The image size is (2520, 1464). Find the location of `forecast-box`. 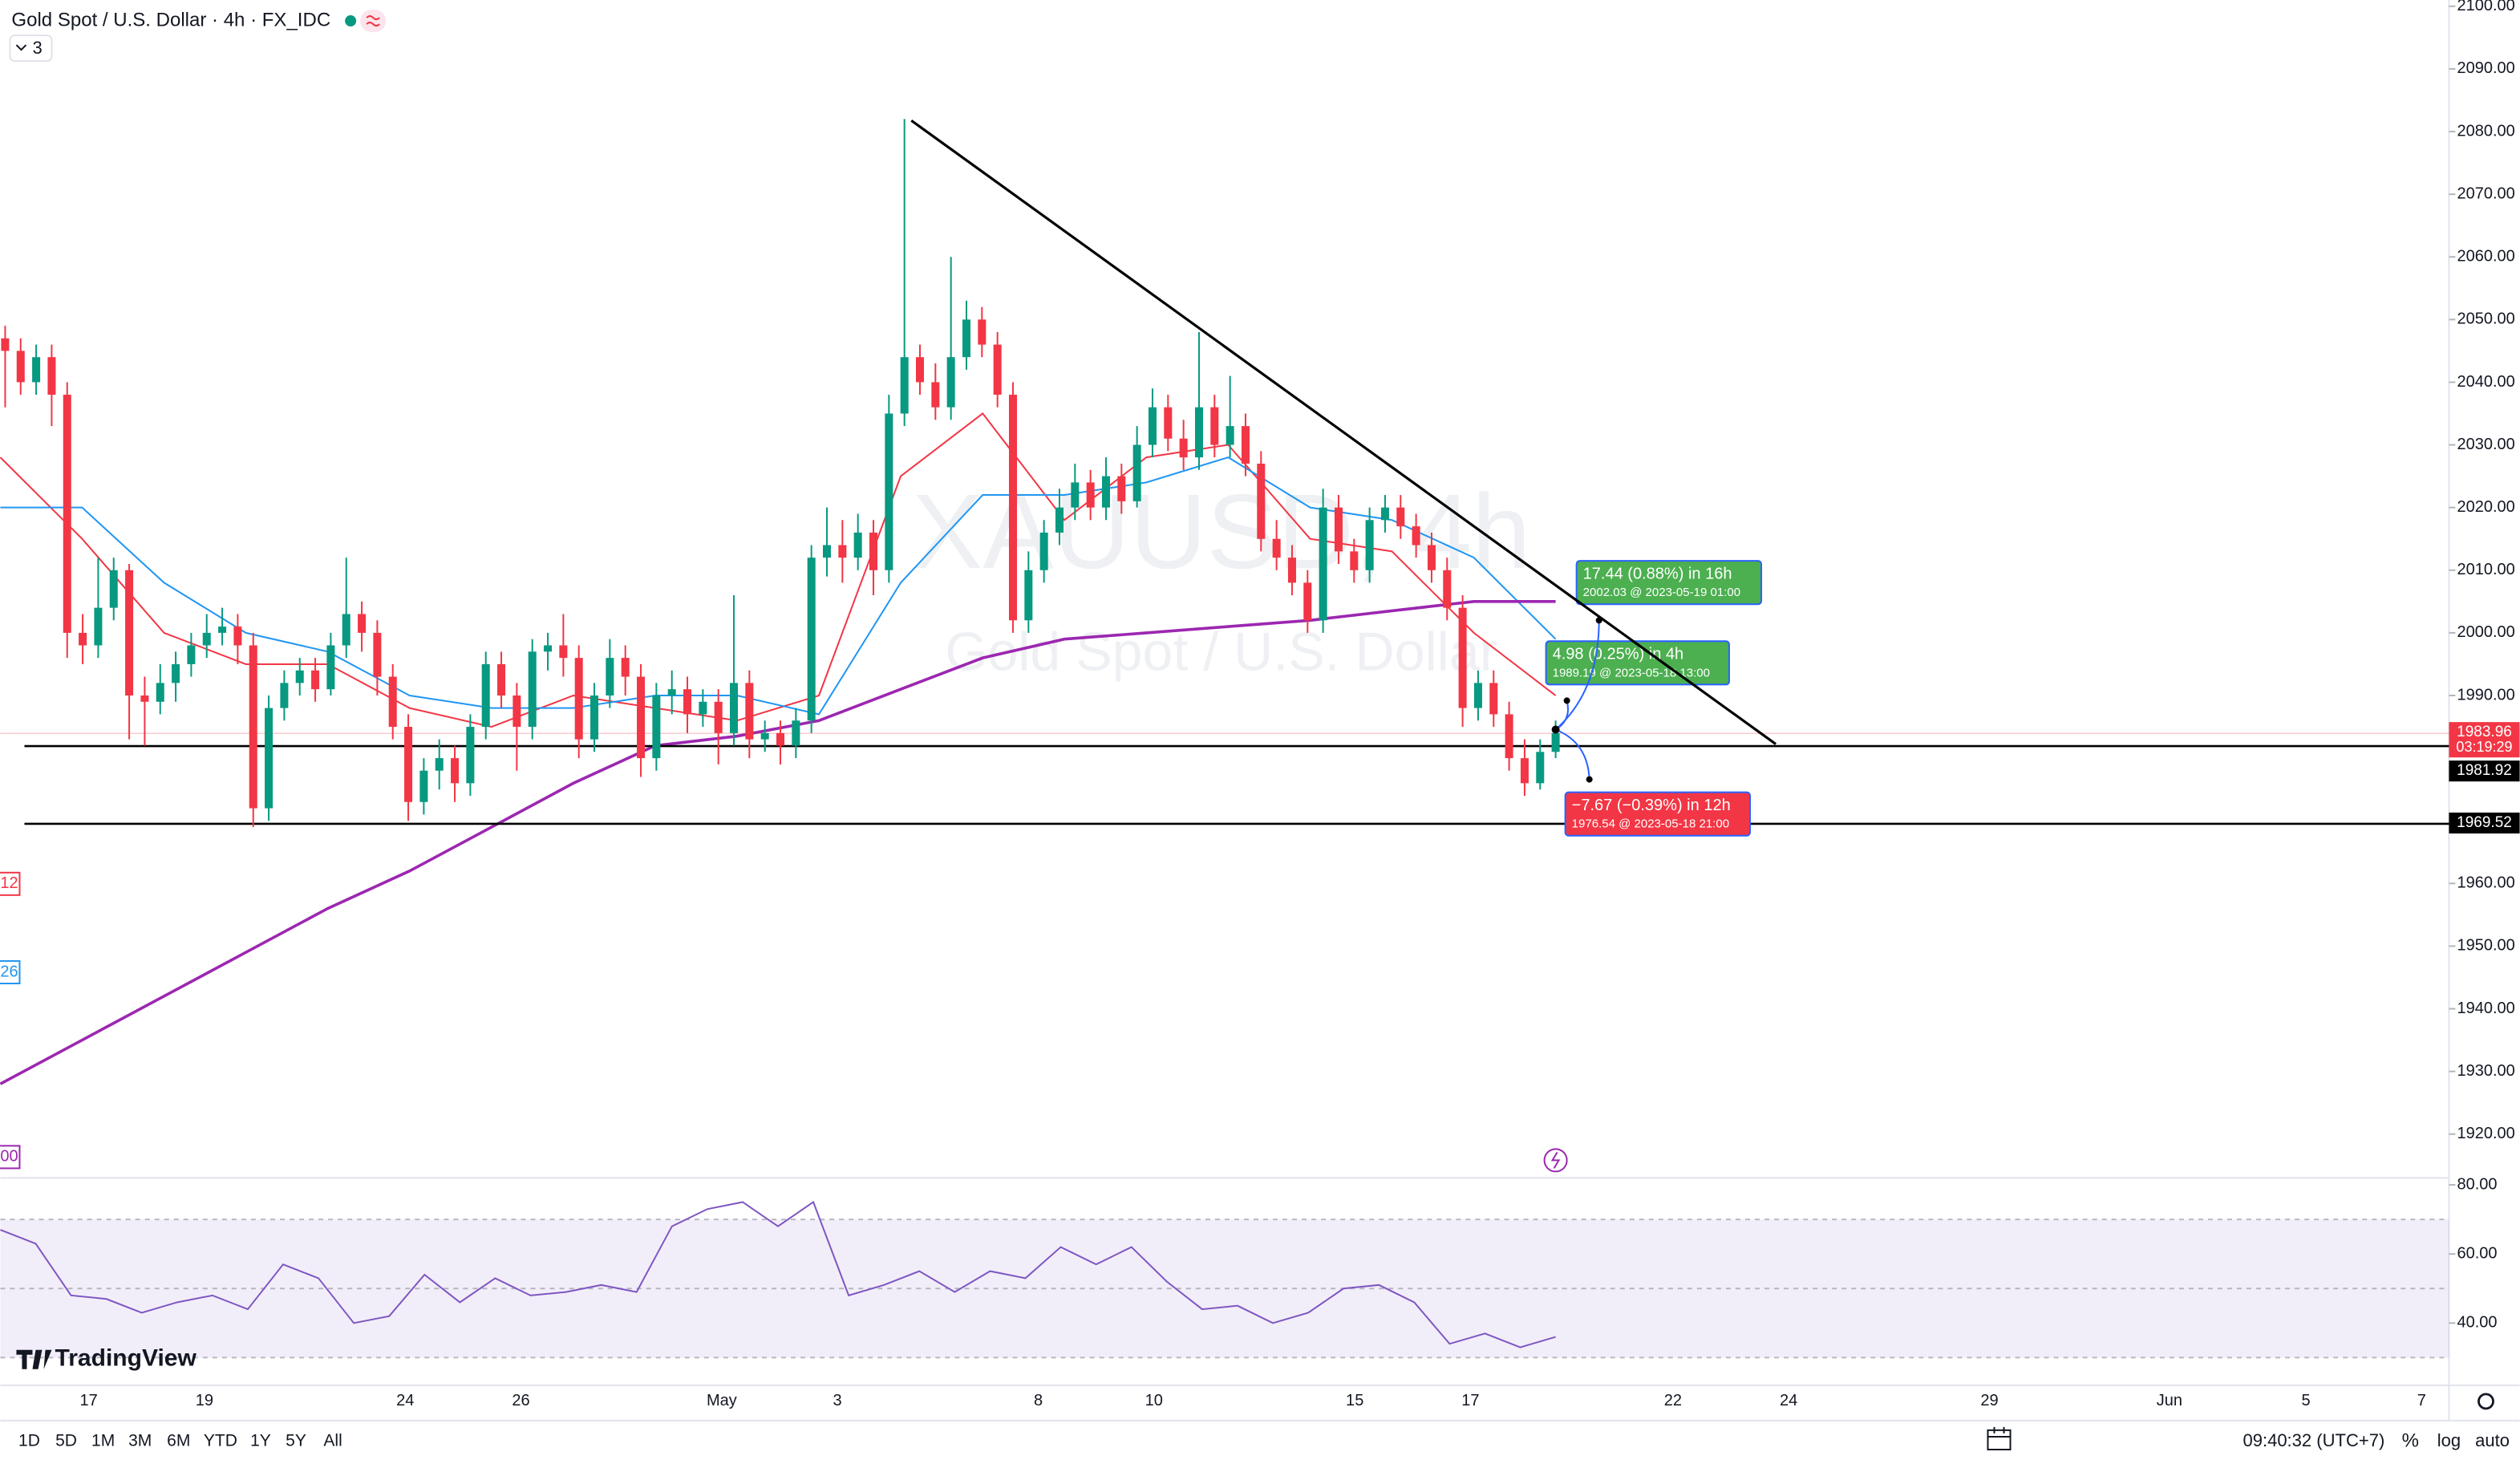

forecast-box is located at coordinates (1669, 583).